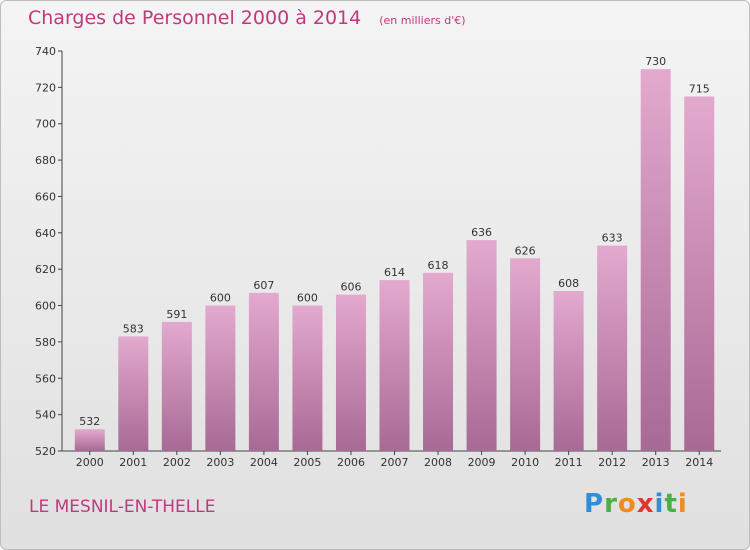 The width and height of the screenshot is (750, 550). What do you see at coordinates (569, 462) in the screenshot?
I see `x-tick-label: 2011` at bounding box center [569, 462].